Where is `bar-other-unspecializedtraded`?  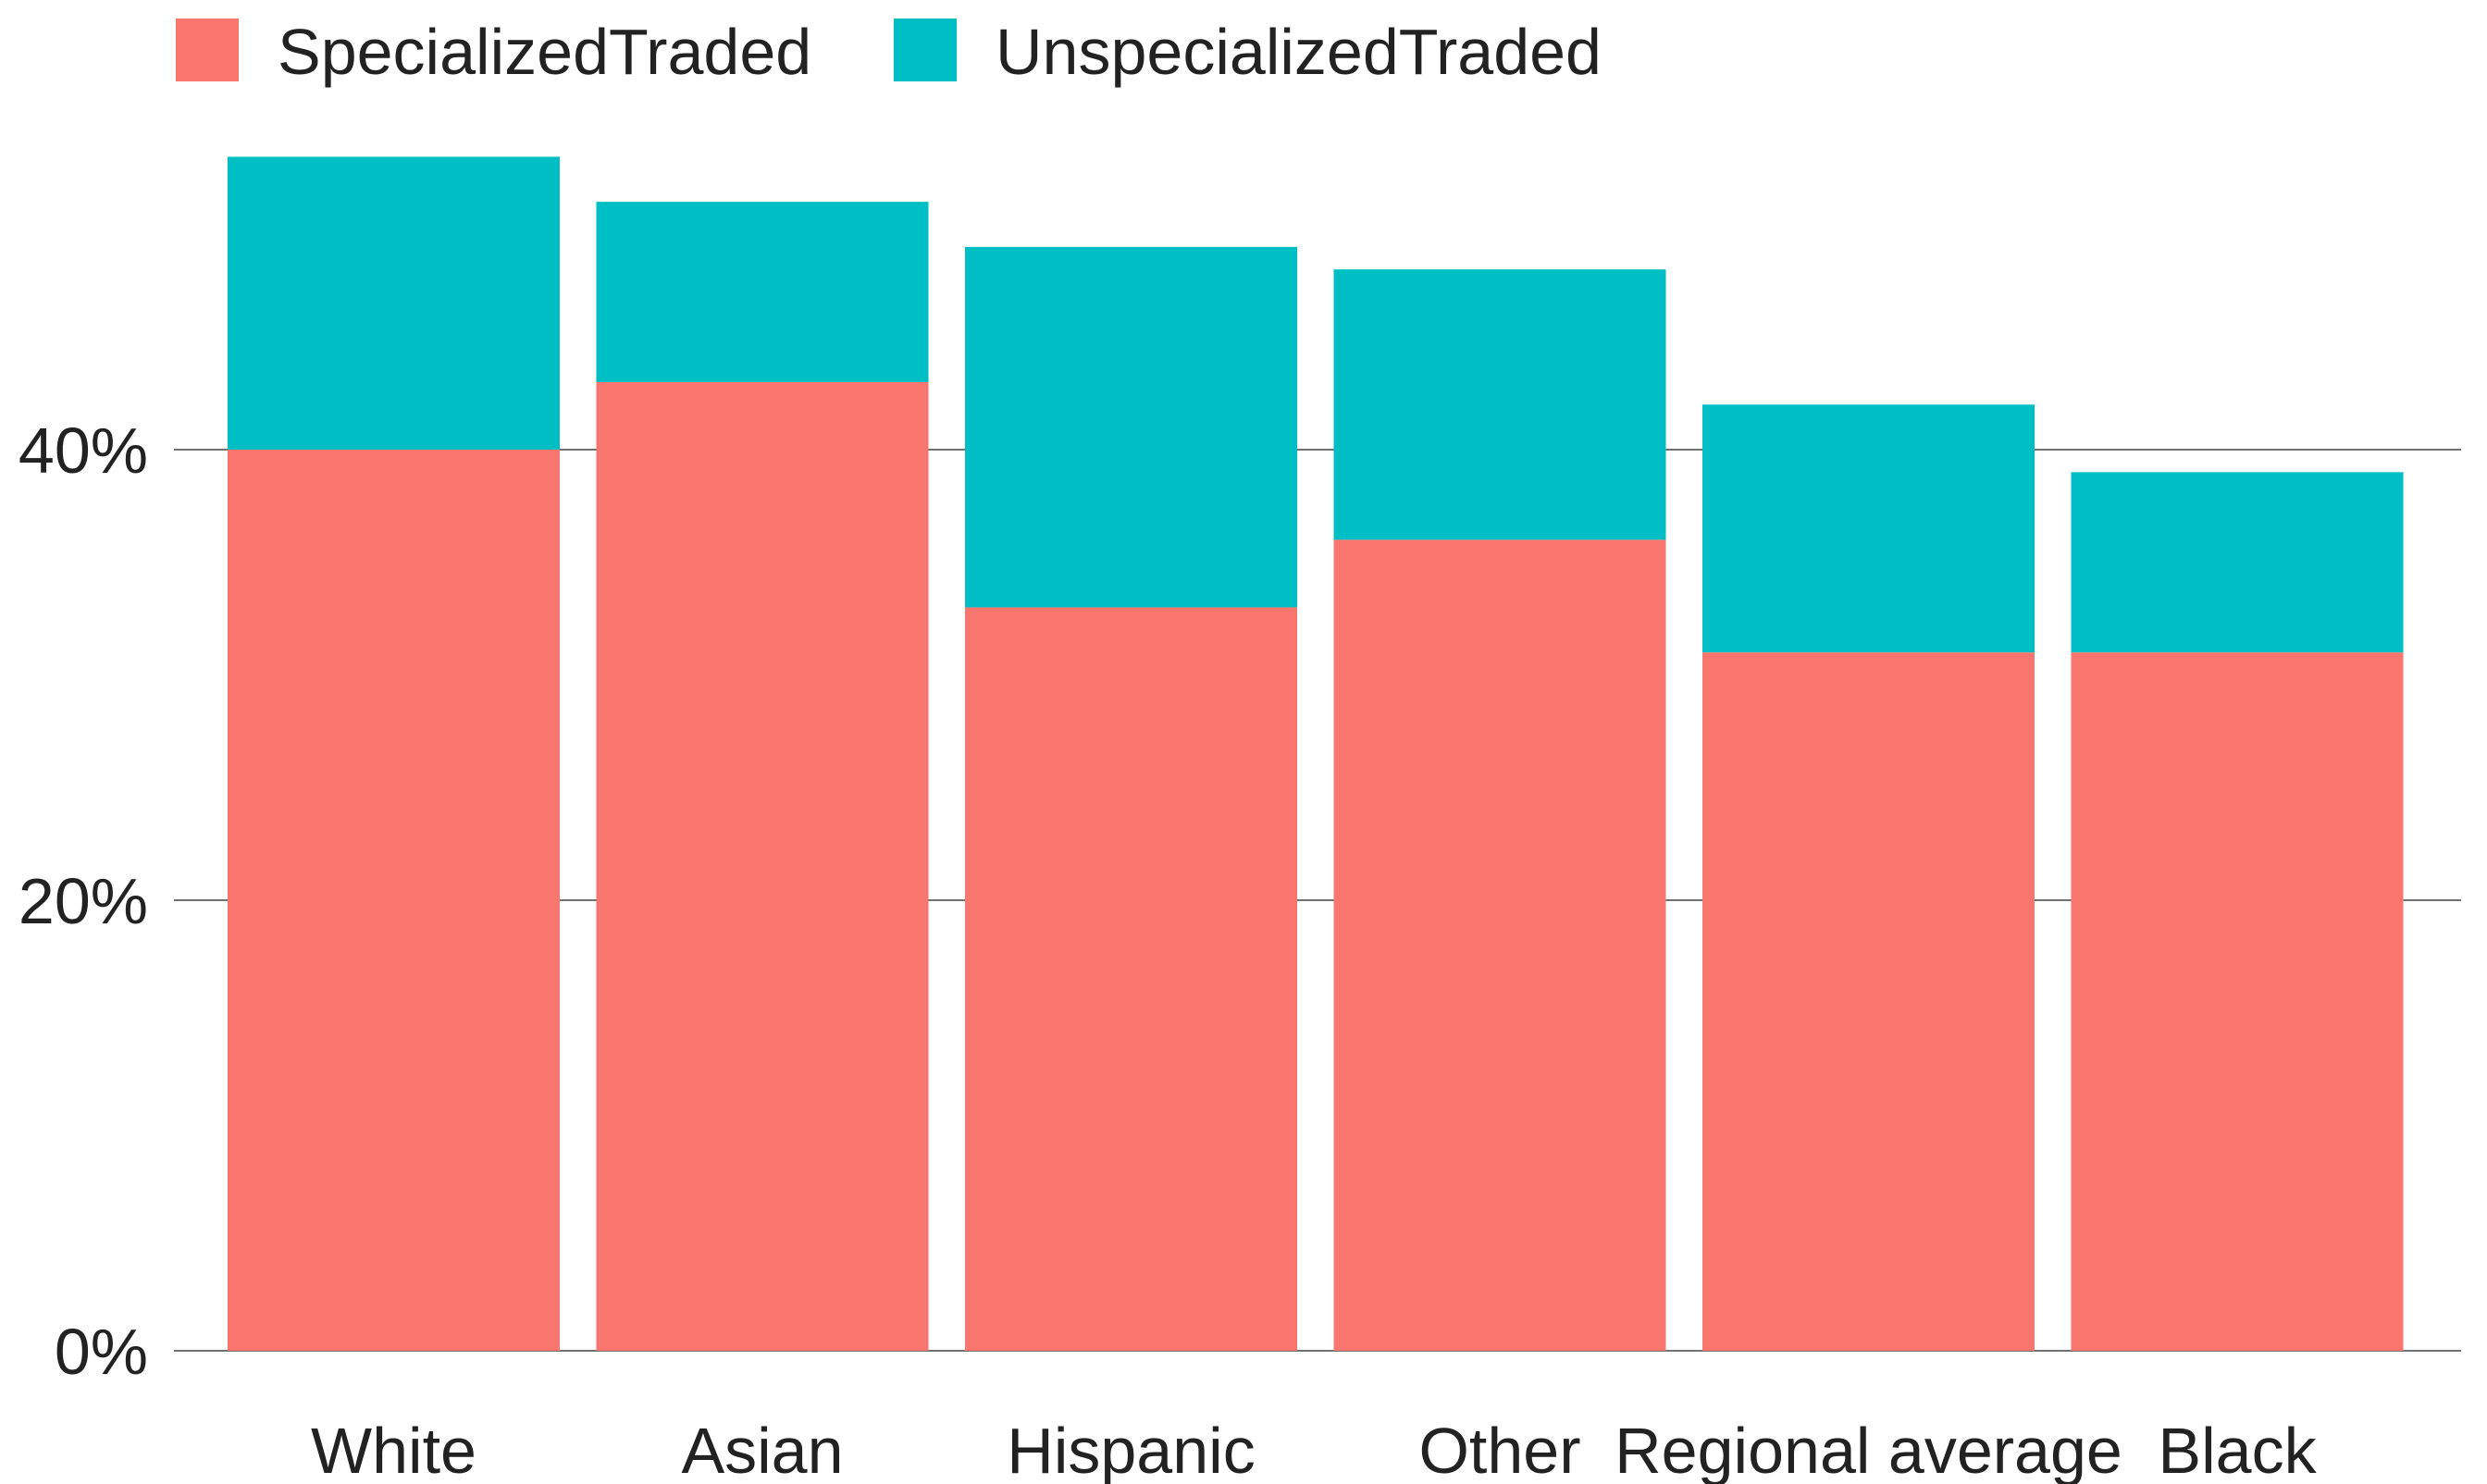
bar-other-unspecializedtraded is located at coordinates (1499, 405).